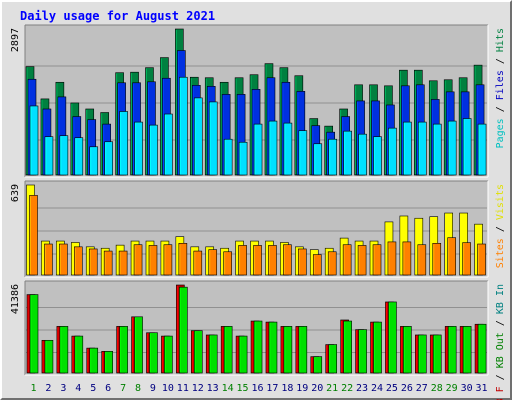 The height and width of the screenshot is (400, 512). I want to click on x-tick-label: 4, so click(78, 388).